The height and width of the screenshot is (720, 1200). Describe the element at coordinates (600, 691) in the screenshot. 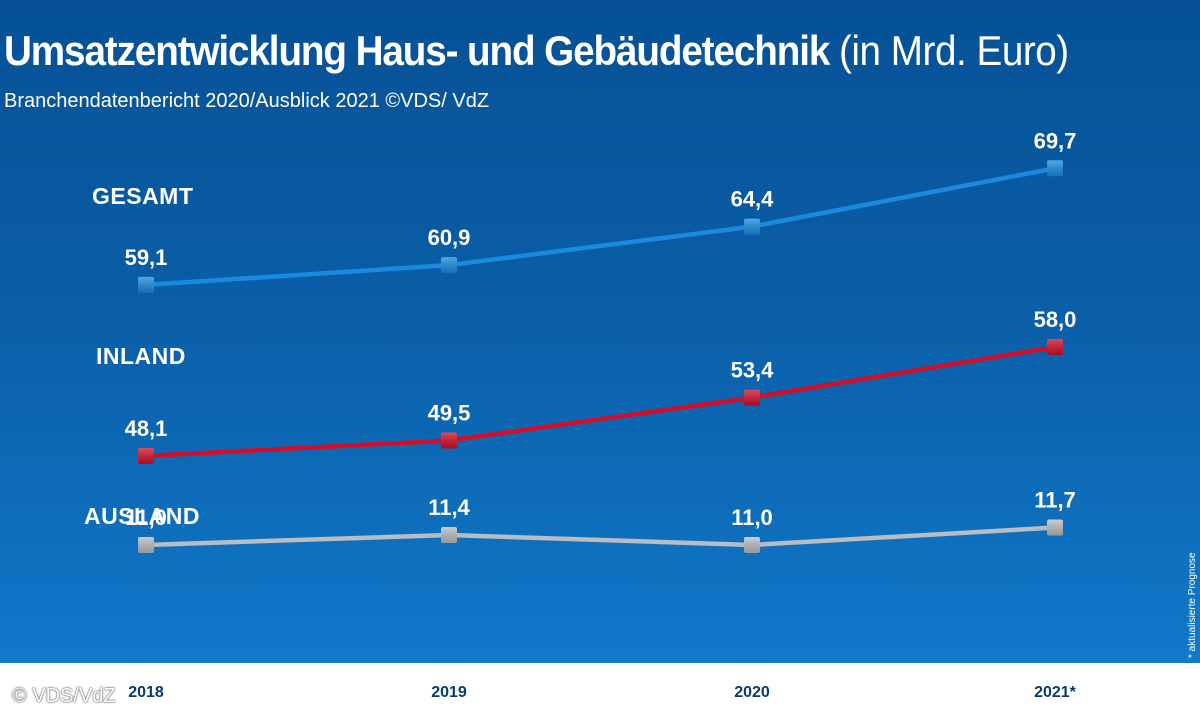

I see `x-axis-band` at that location.